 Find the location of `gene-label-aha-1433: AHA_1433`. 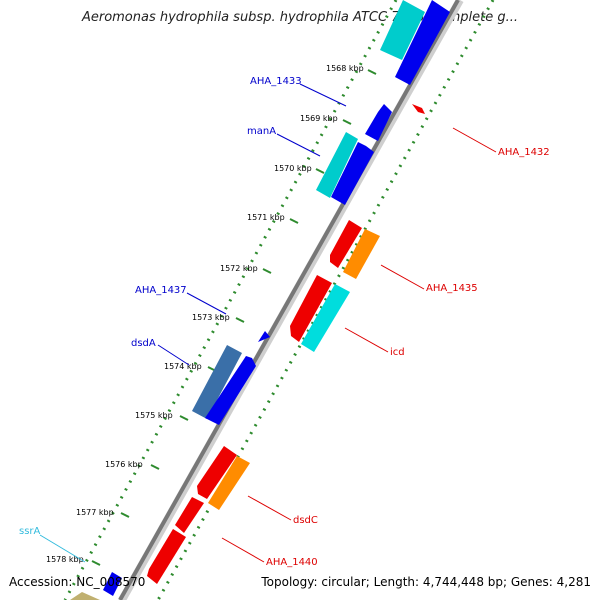

gene-label-aha-1433: AHA_1433 is located at coordinates (276, 81).